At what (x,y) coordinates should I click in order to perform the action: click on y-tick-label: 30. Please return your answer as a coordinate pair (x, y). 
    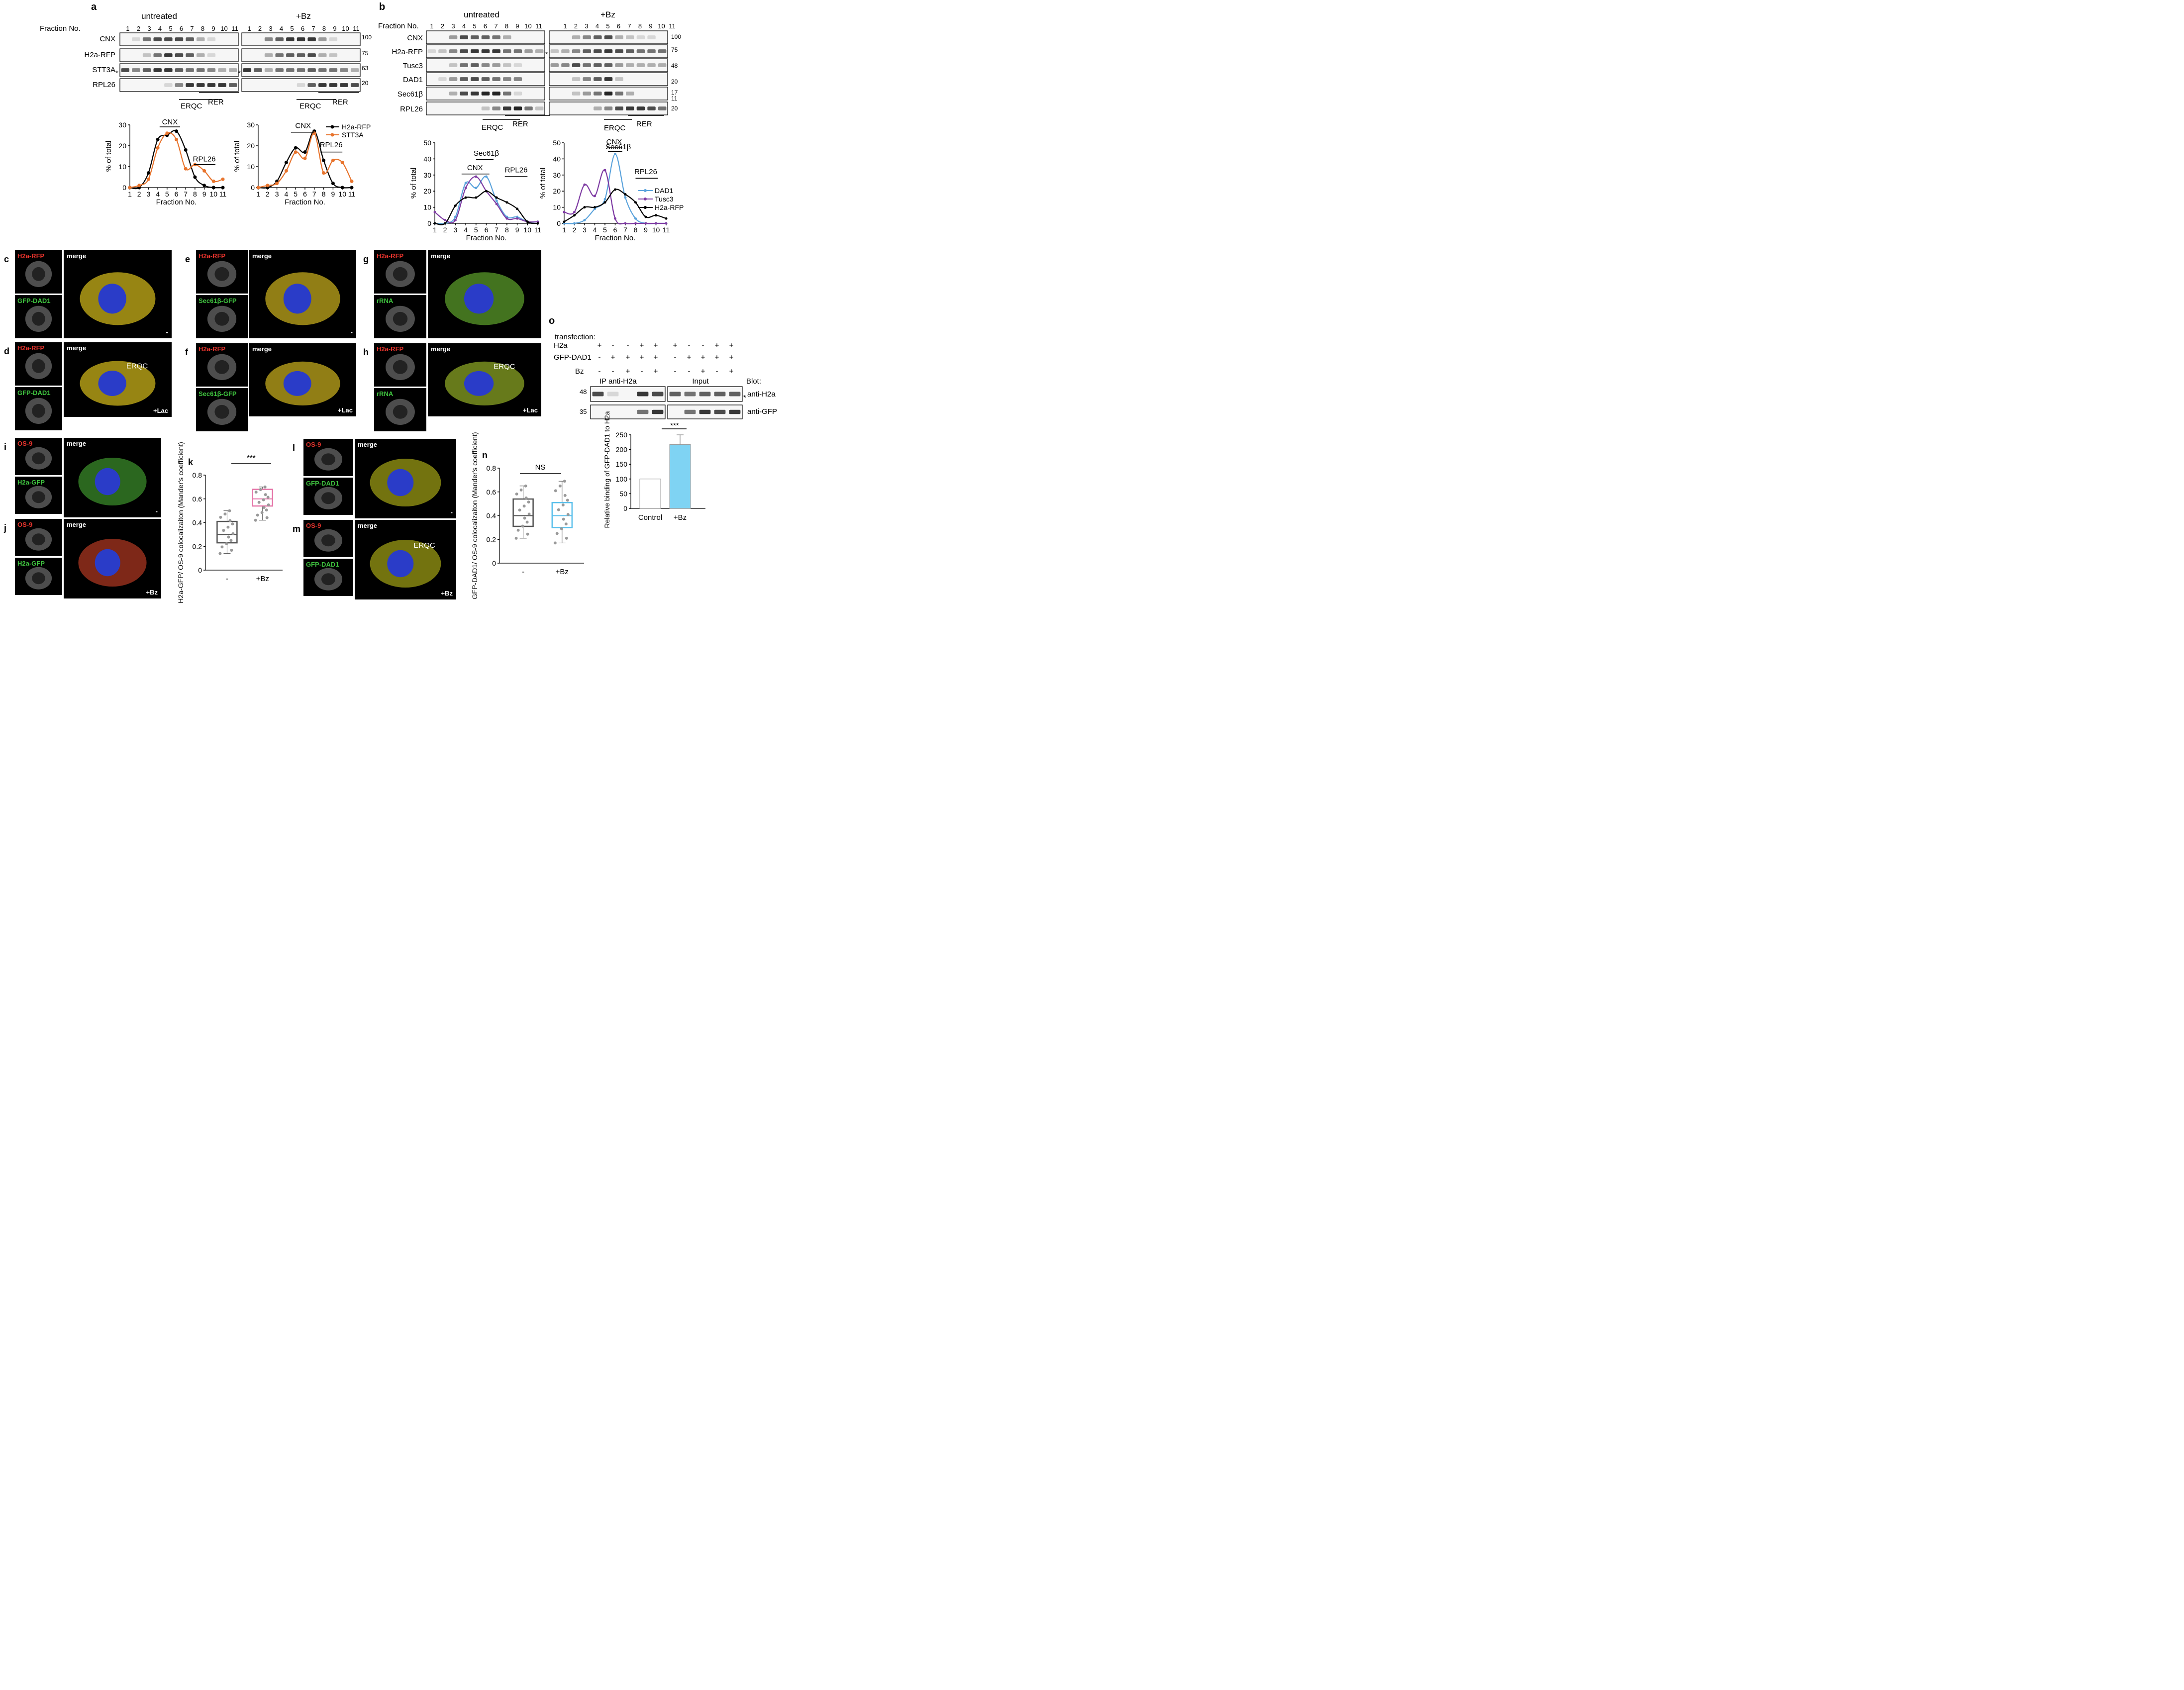
    Looking at the image, I should click on (557, 175).